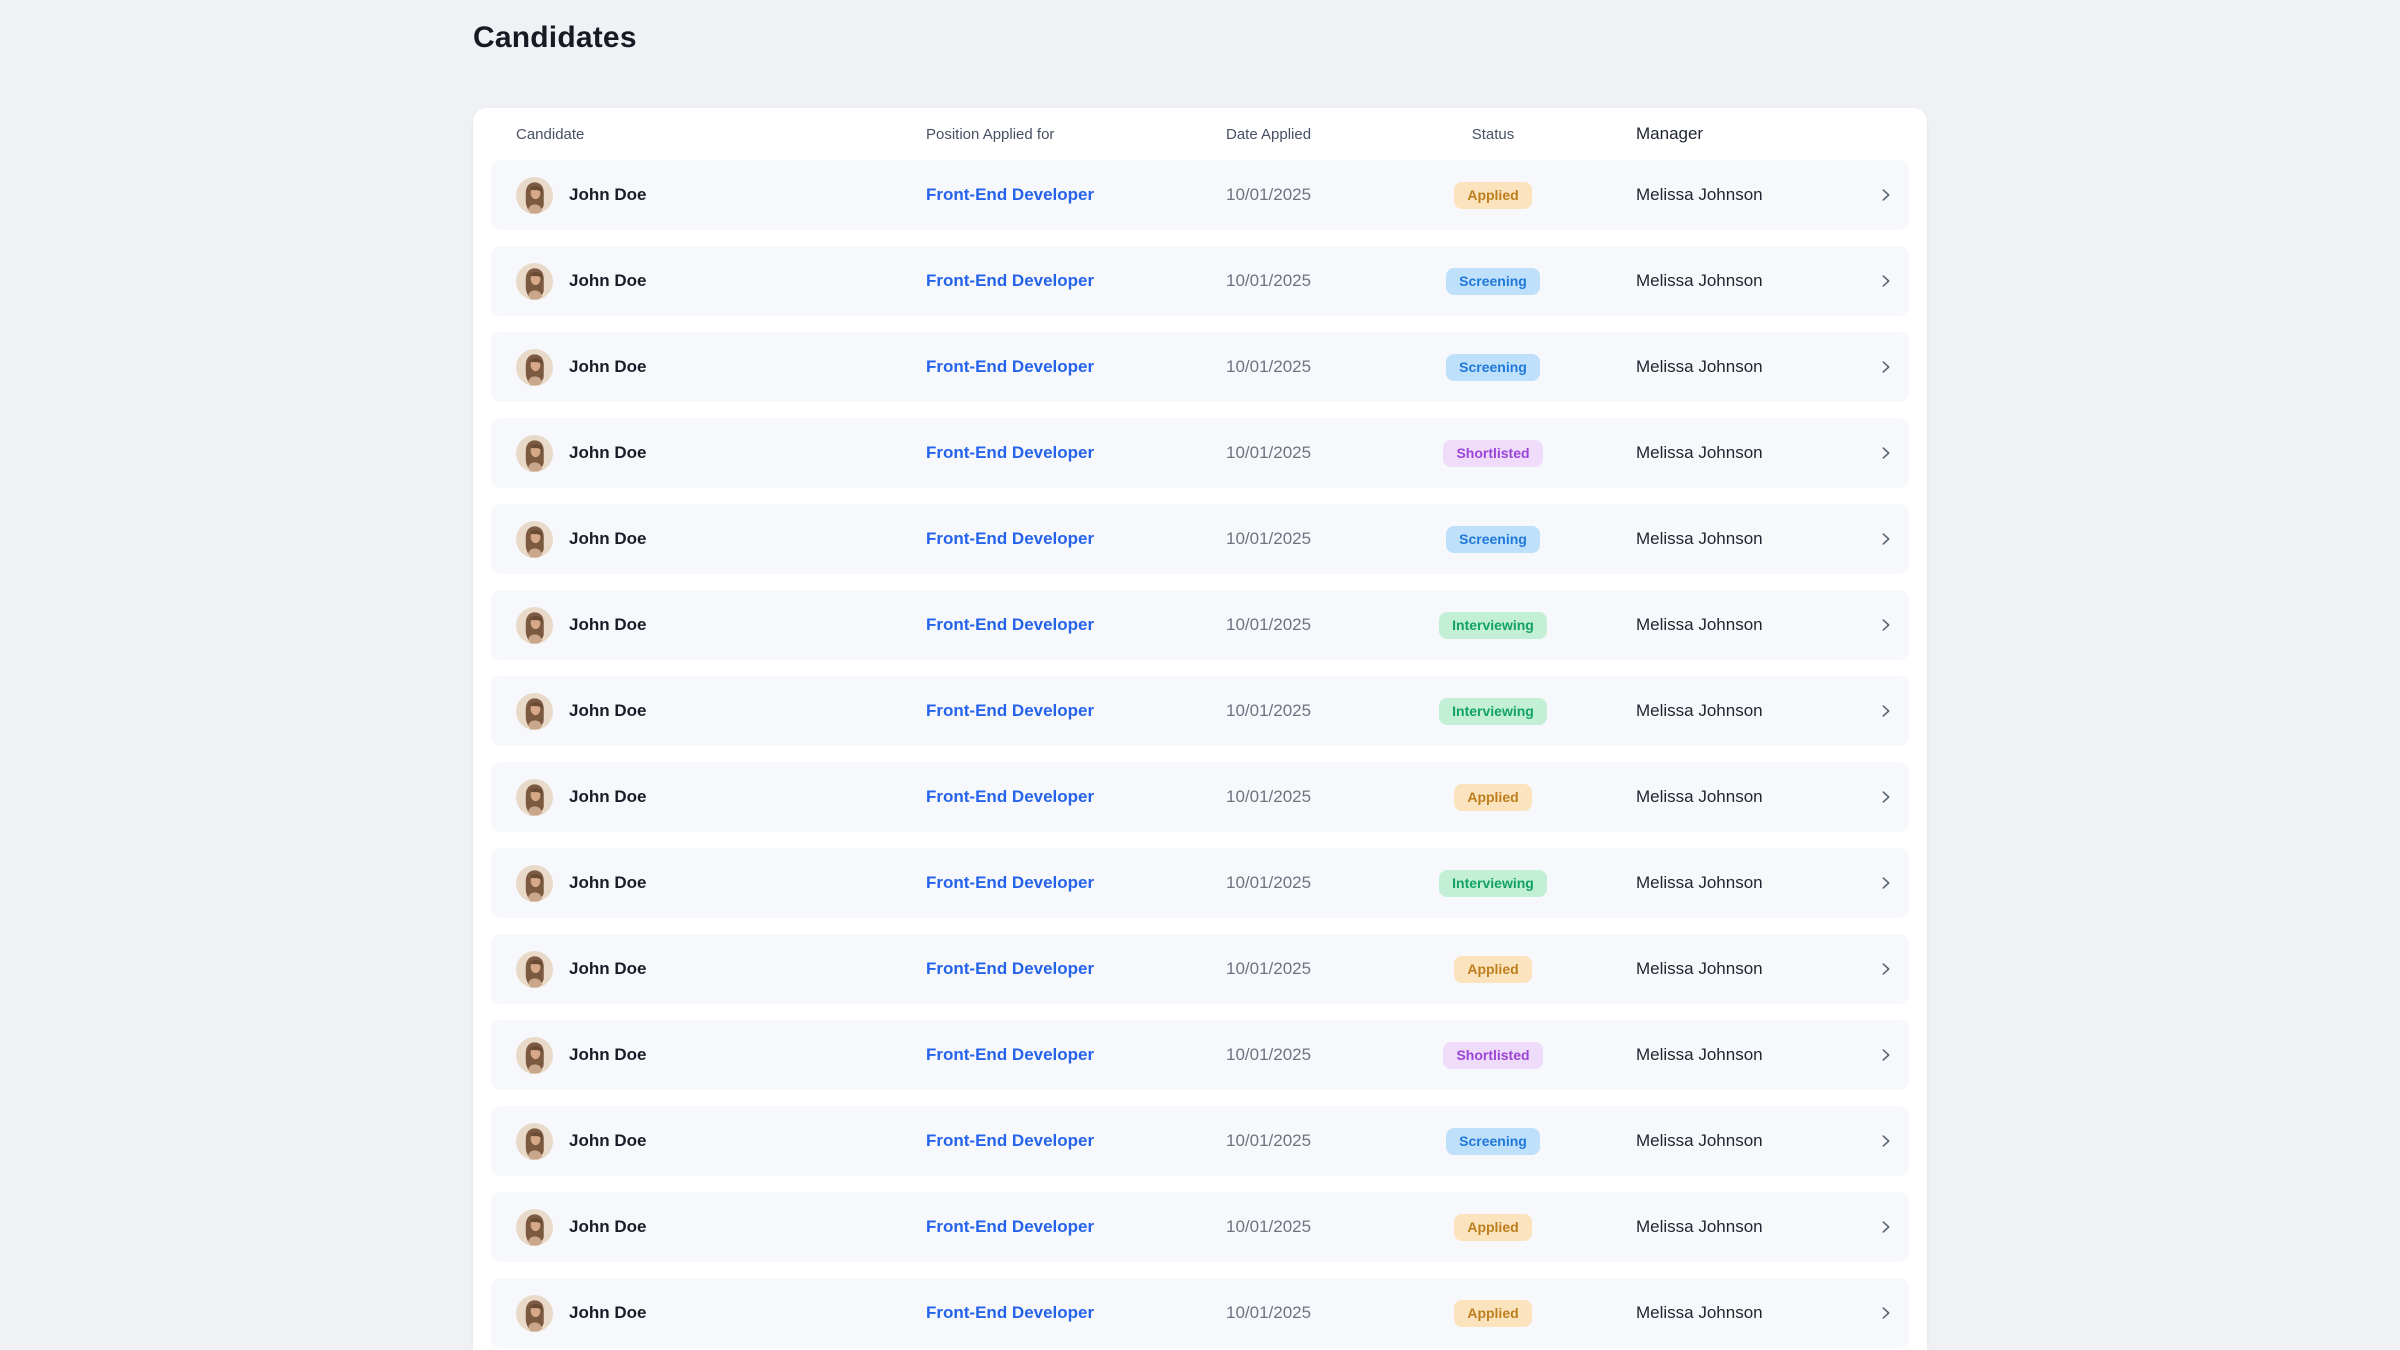  What do you see at coordinates (990, 134) in the screenshot?
I see `column-header-position: Position Applied for` at bounding box center [990, 134].